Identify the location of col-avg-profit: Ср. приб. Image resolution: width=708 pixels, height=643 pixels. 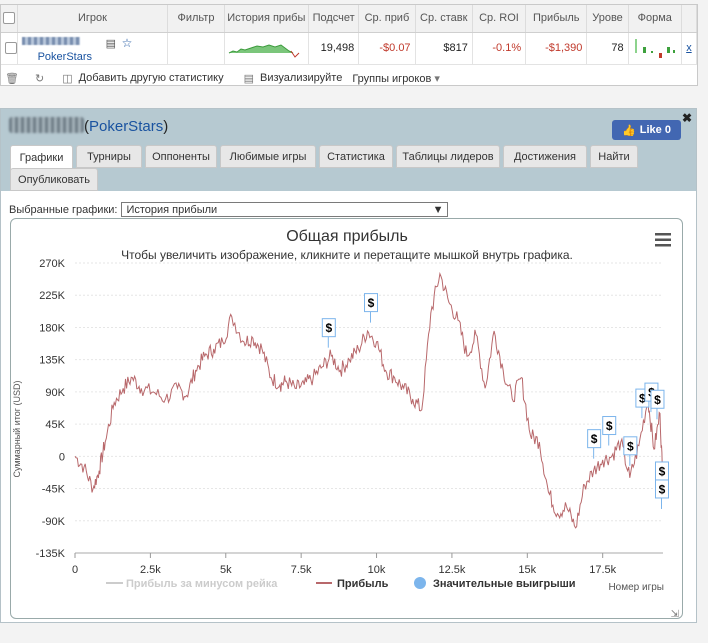
(387, 19).